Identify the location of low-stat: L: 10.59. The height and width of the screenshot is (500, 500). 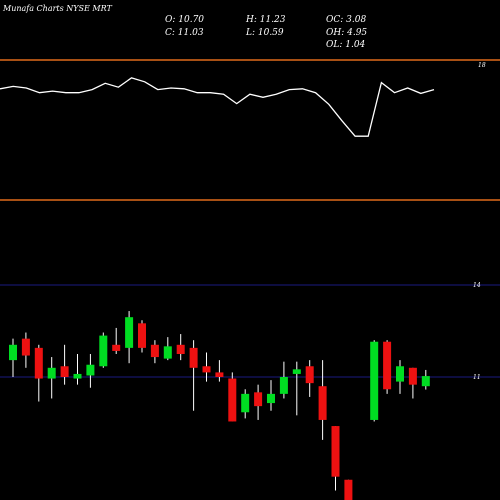
(264, 33).